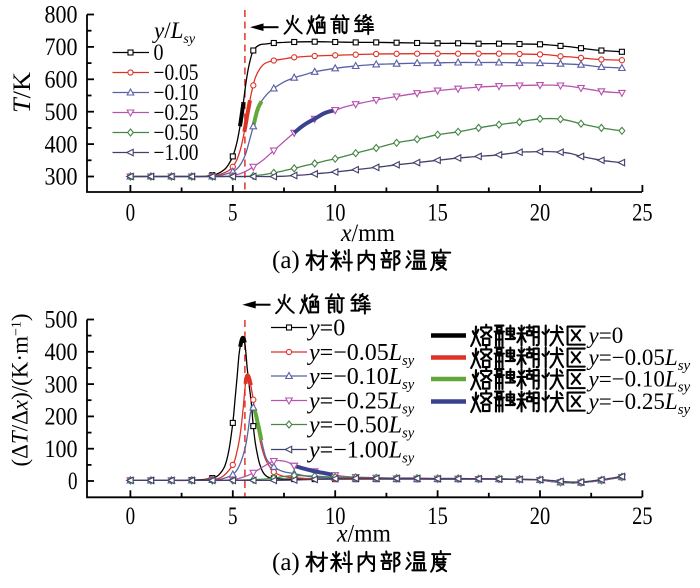 The height and width of the screenshot is (588, 700). I want to click on svg-text: −0.25, so click(176, 112).